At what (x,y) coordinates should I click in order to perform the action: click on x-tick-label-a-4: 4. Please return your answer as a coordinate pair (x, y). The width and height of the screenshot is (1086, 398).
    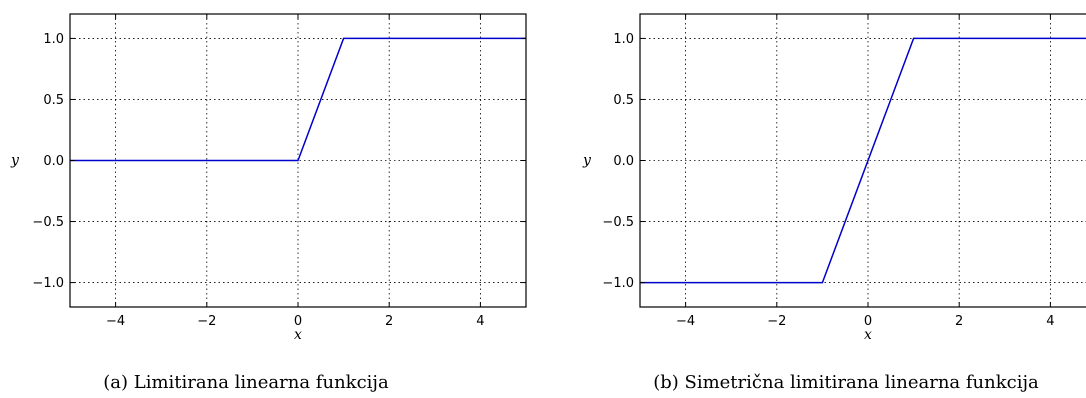
    Looking at the image, I should click on (480, 321).